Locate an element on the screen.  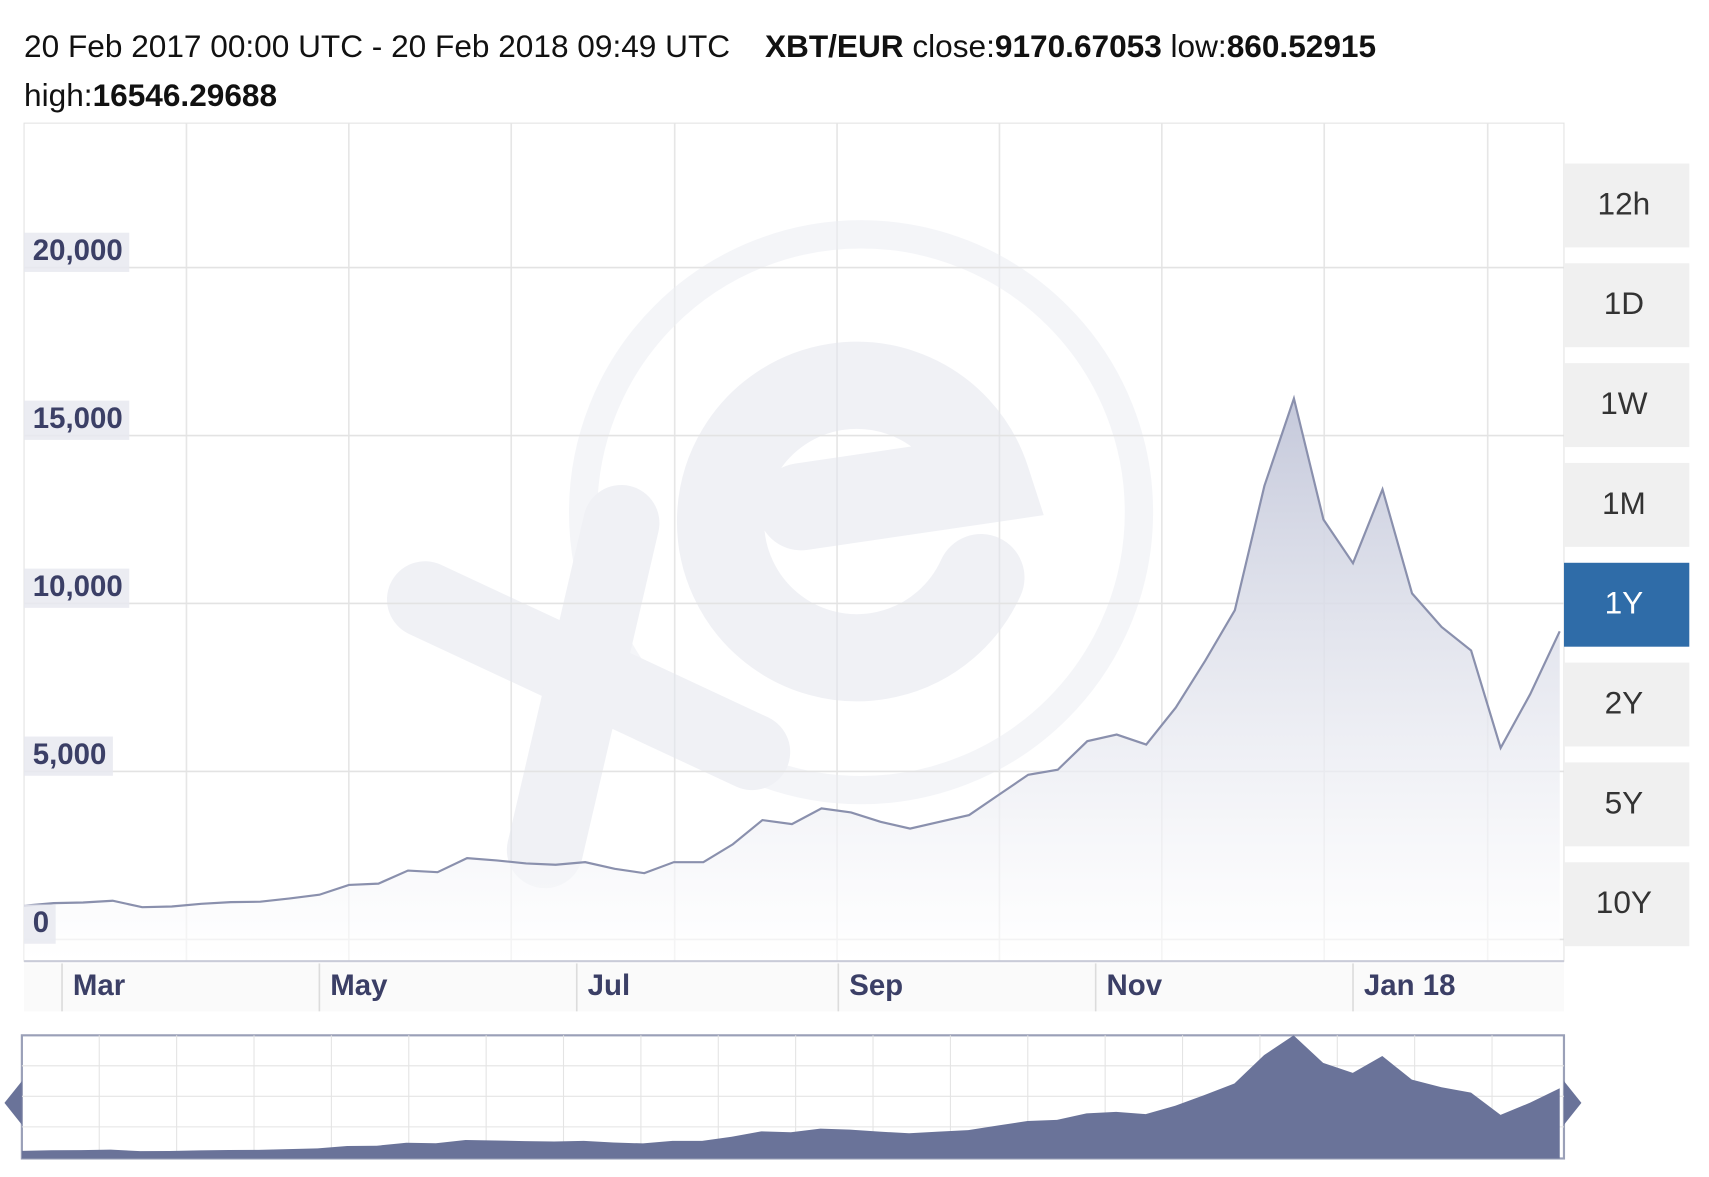
nav-layer is located at coordinates (790, 1097).